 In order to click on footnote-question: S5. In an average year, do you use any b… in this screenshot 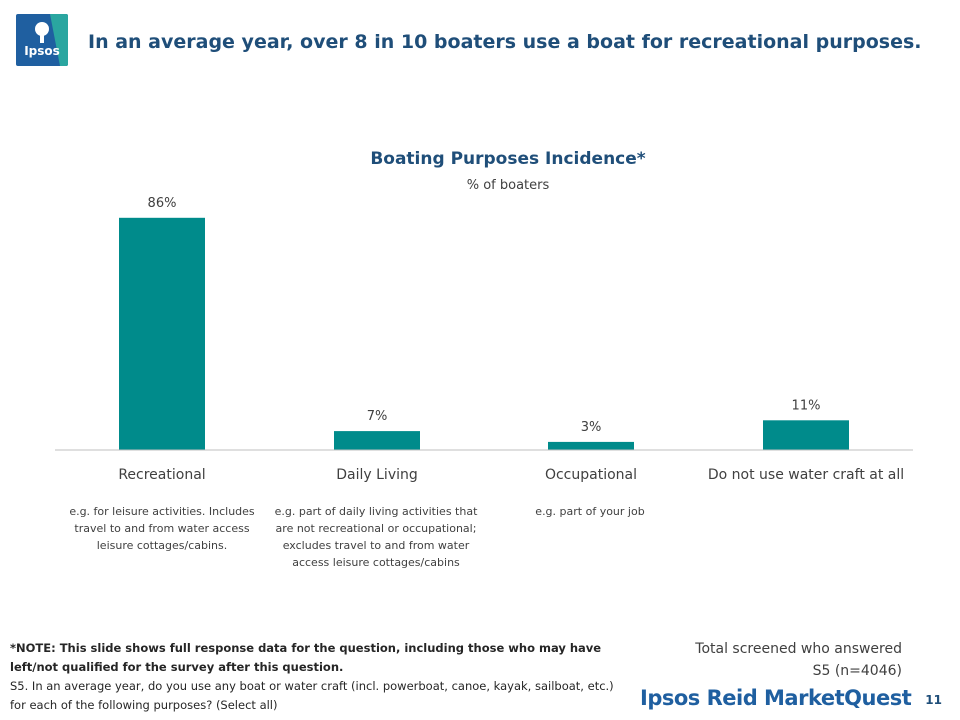, I will do `click(312, 695)`.